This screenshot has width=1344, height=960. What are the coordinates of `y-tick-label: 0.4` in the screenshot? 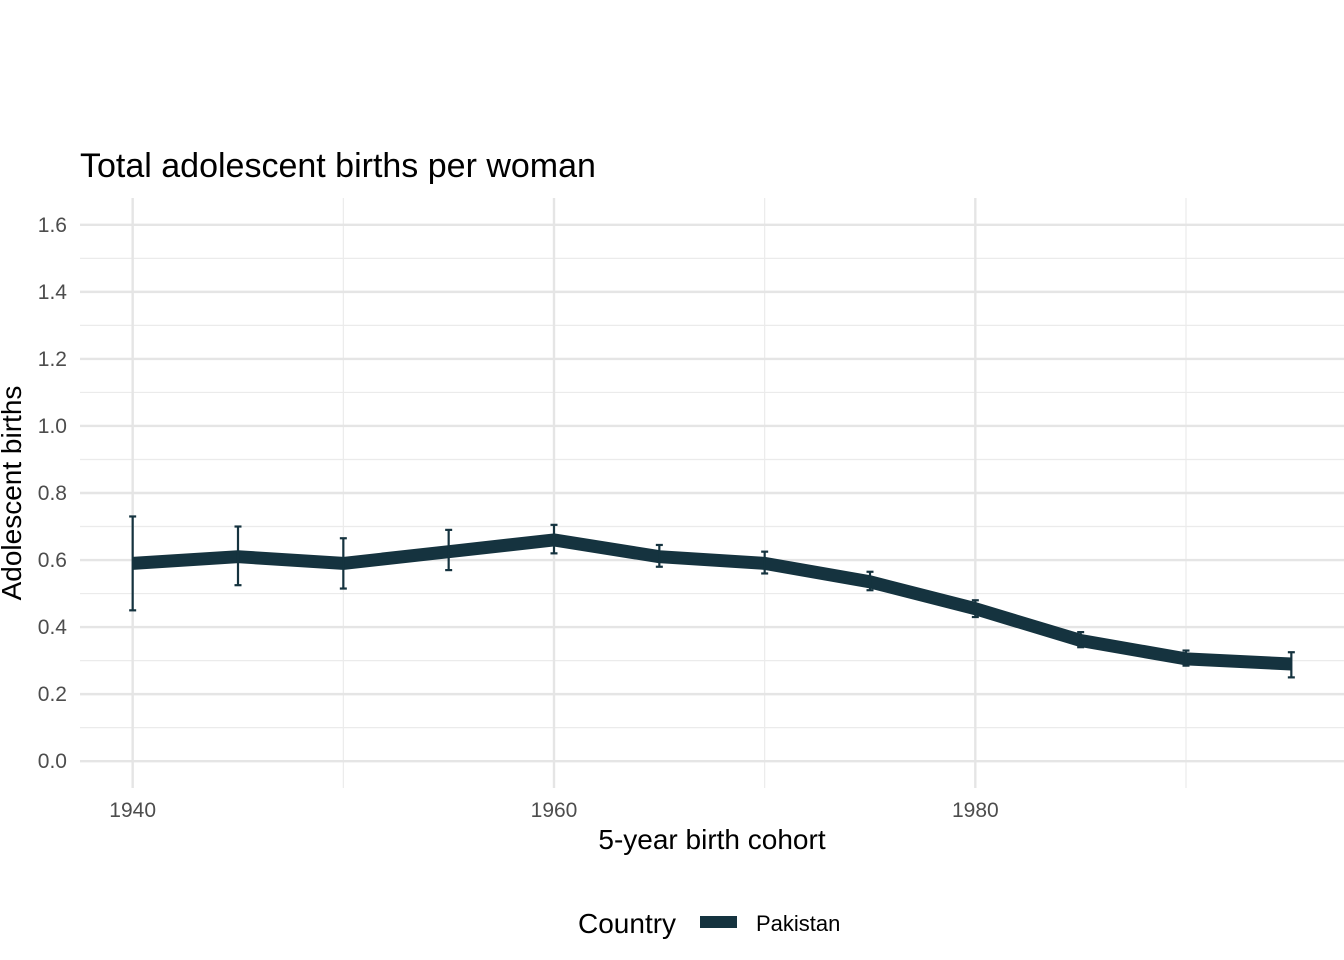 It's located at (53, 627).